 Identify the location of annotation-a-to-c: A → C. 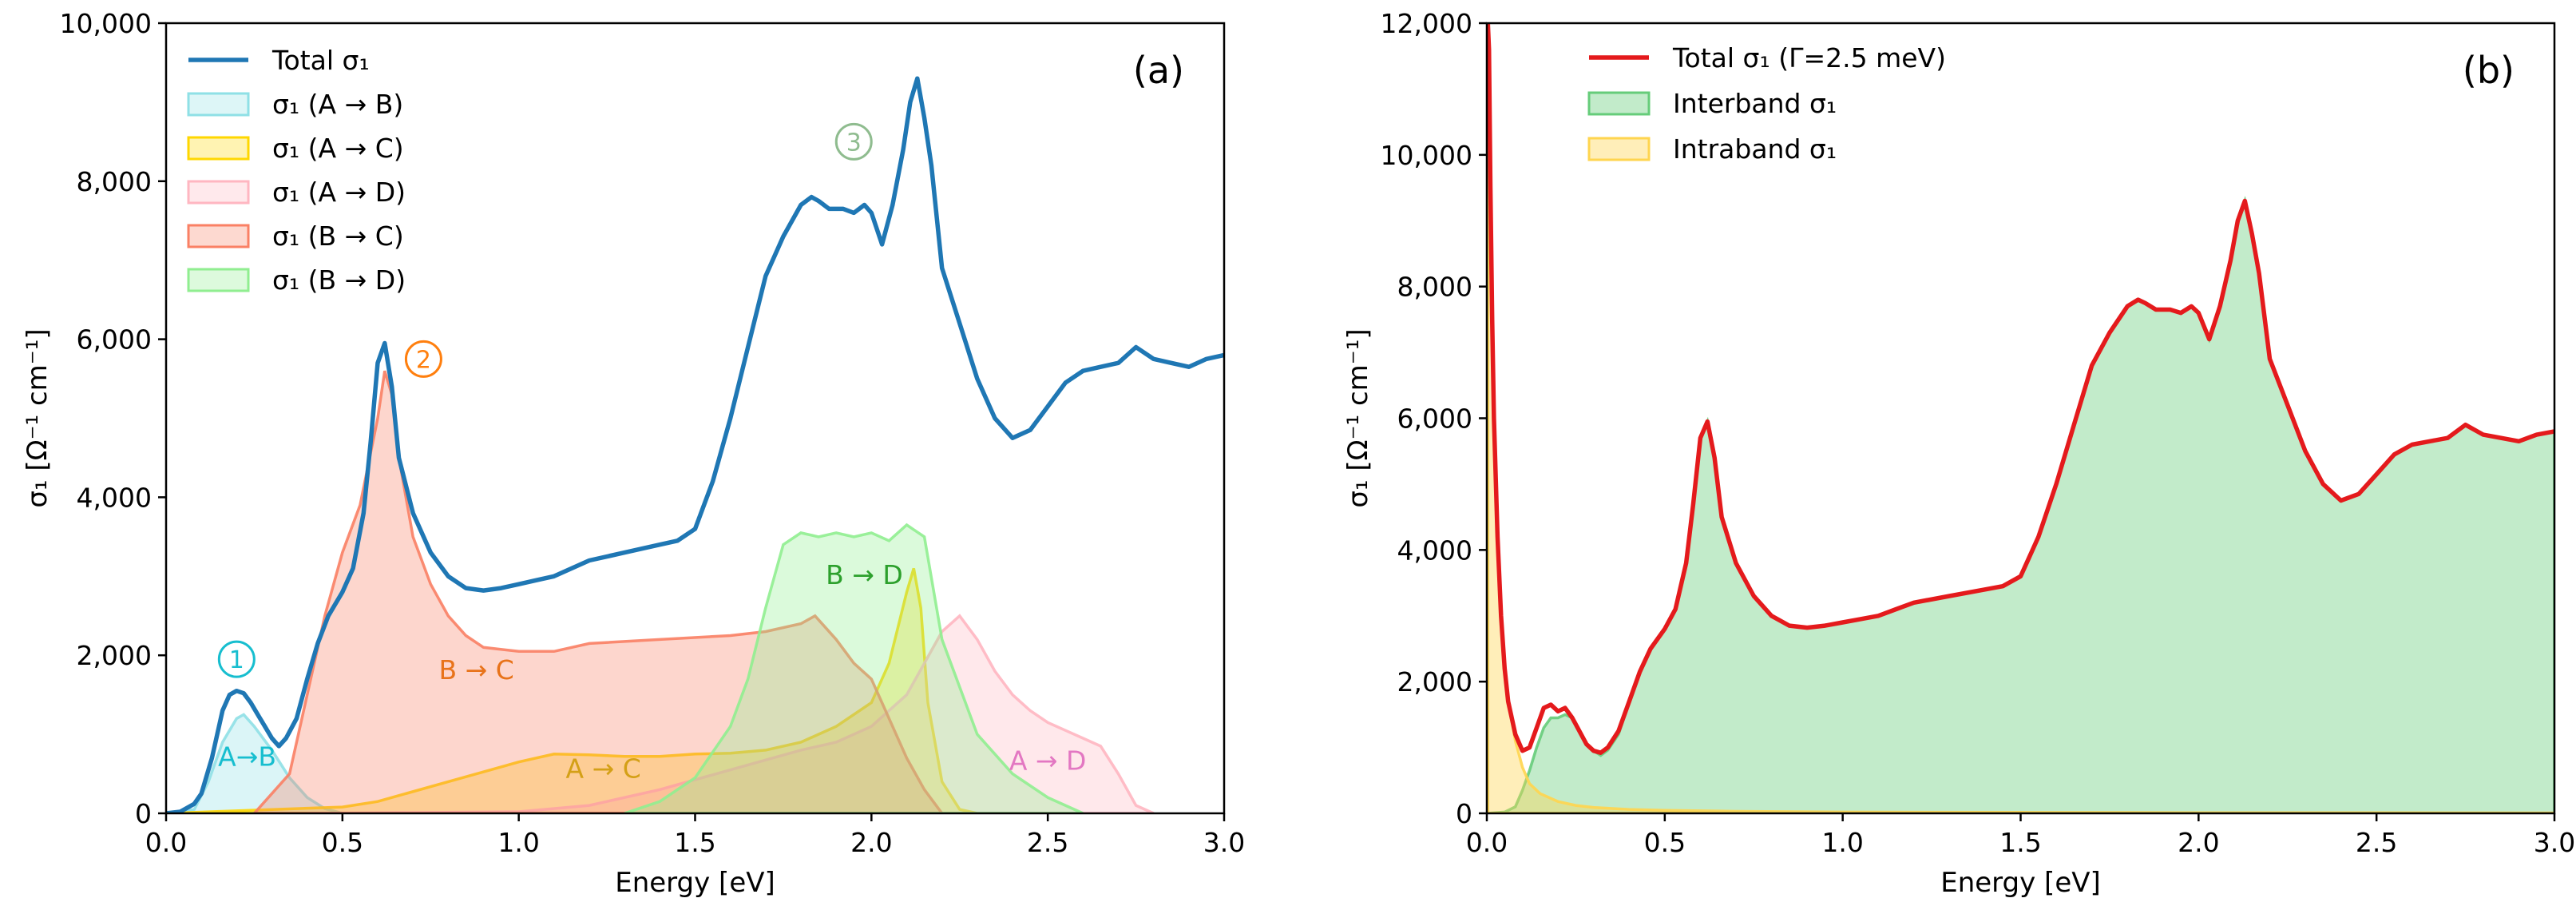
(603, 768).